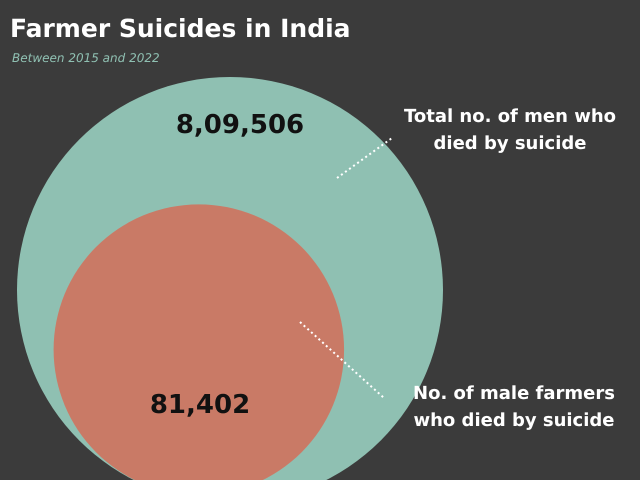 This screenshot has width=640, height=480. Describe the element at coordinates (240, 125) in the screenshot. I see `data-label: 8,09,506` at that location.